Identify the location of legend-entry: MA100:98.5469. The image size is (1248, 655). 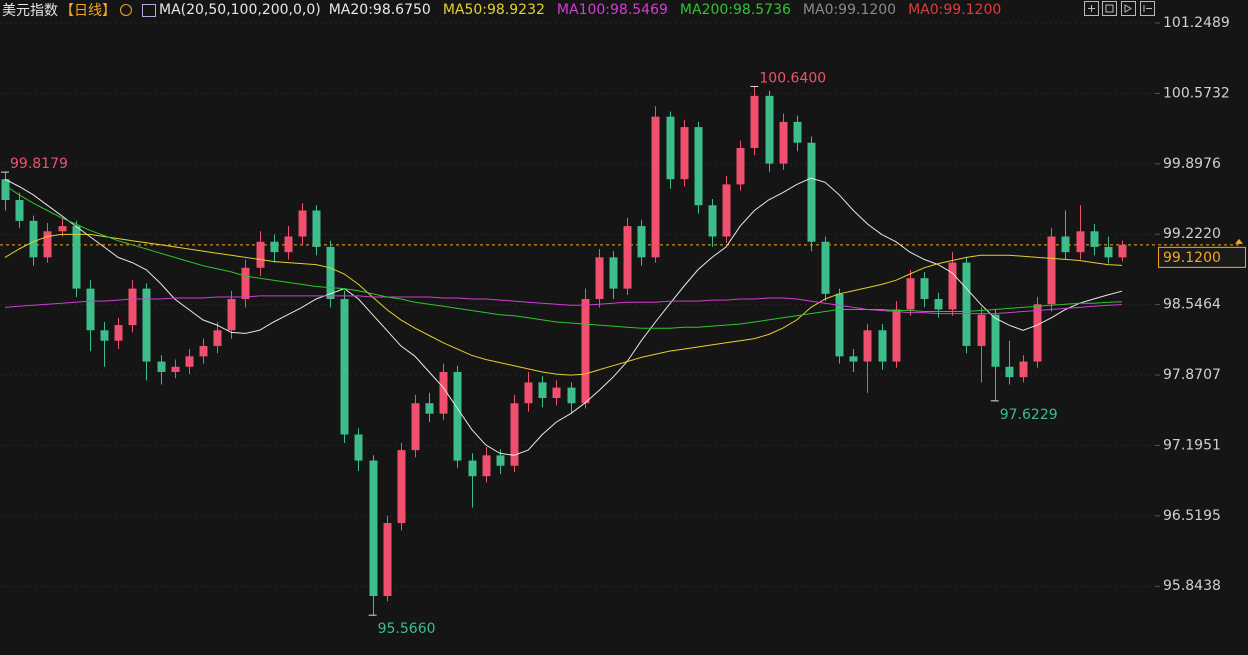
(612, 10).